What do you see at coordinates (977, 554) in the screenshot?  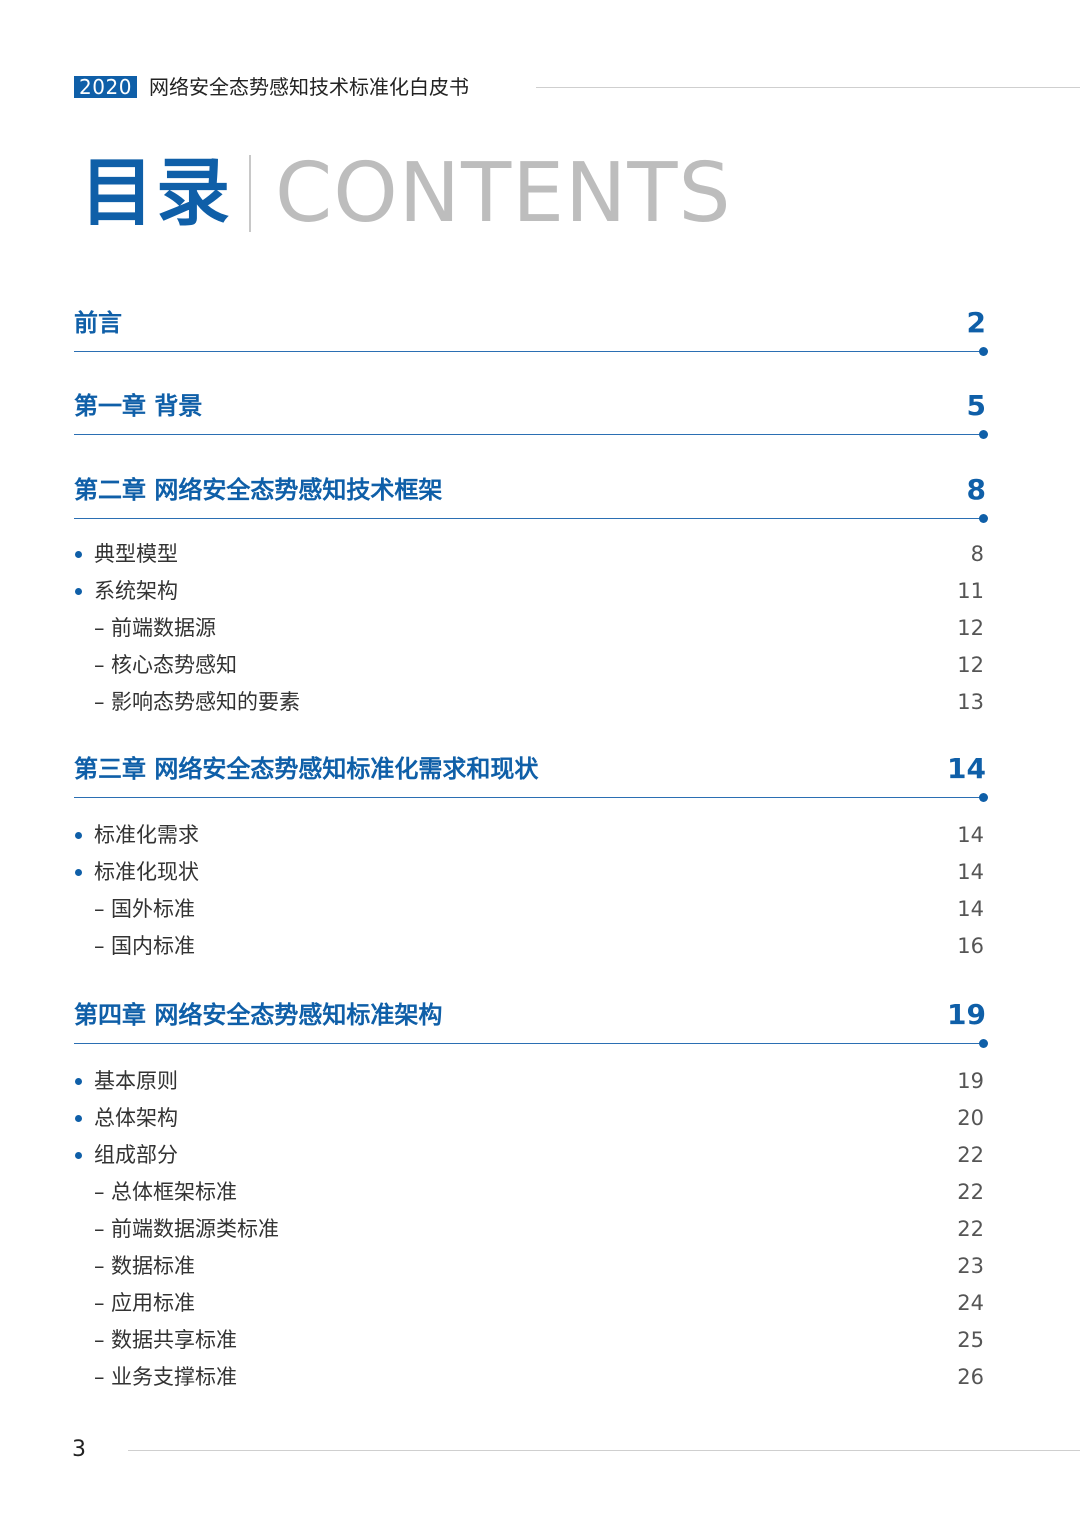 I see `section-page-number: 8` at bounding box center [977, 554].